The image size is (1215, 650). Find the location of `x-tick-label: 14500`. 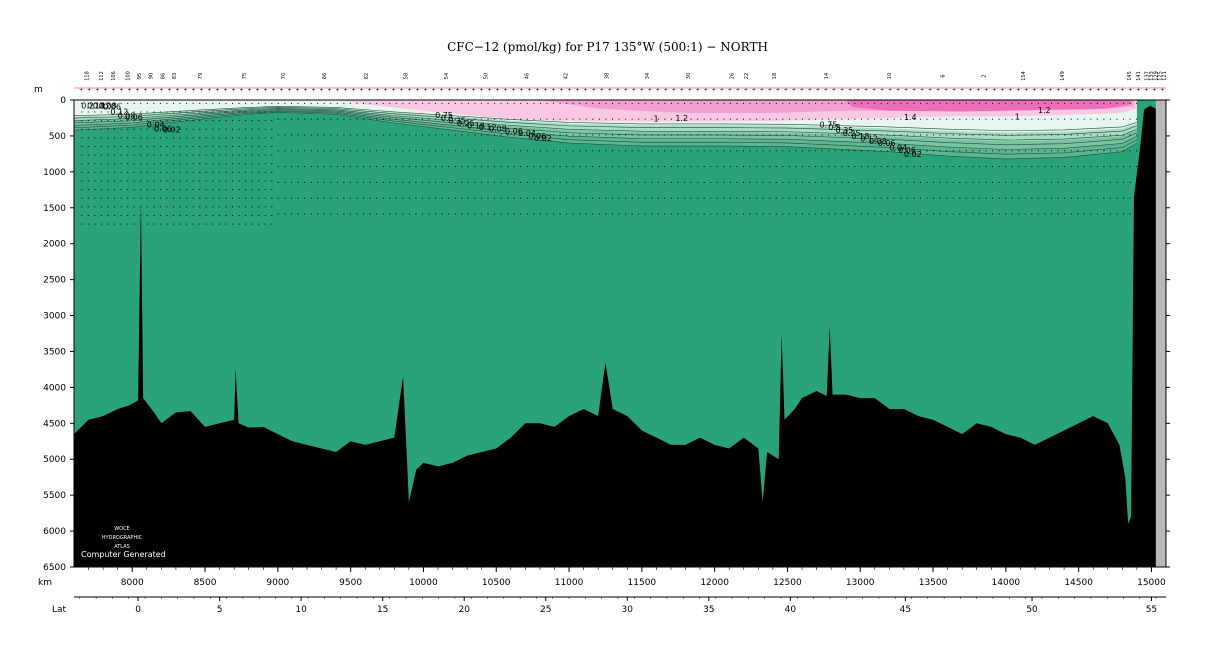

x-tick-label: 14500 is located at coordinates (1078, 583).